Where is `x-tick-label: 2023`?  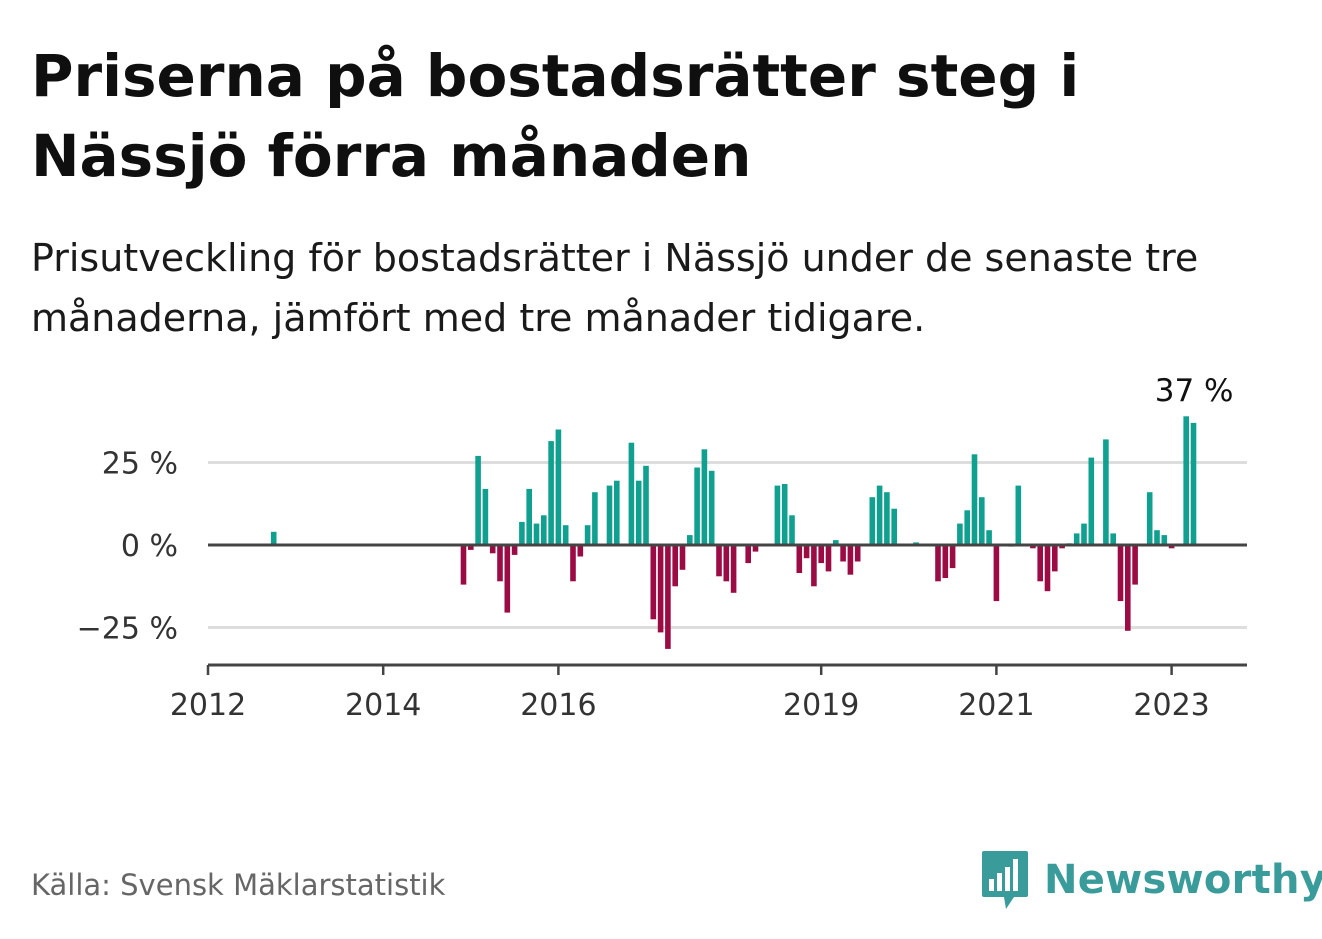
x-tick-label: 2023 is located at coordinates (1171, 705).